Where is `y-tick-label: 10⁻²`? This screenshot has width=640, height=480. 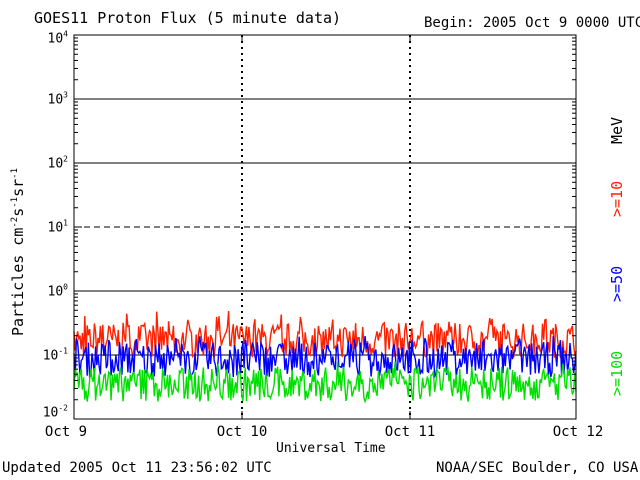 y-tick-label: 10⁻² is located at coordinates (55, 412).